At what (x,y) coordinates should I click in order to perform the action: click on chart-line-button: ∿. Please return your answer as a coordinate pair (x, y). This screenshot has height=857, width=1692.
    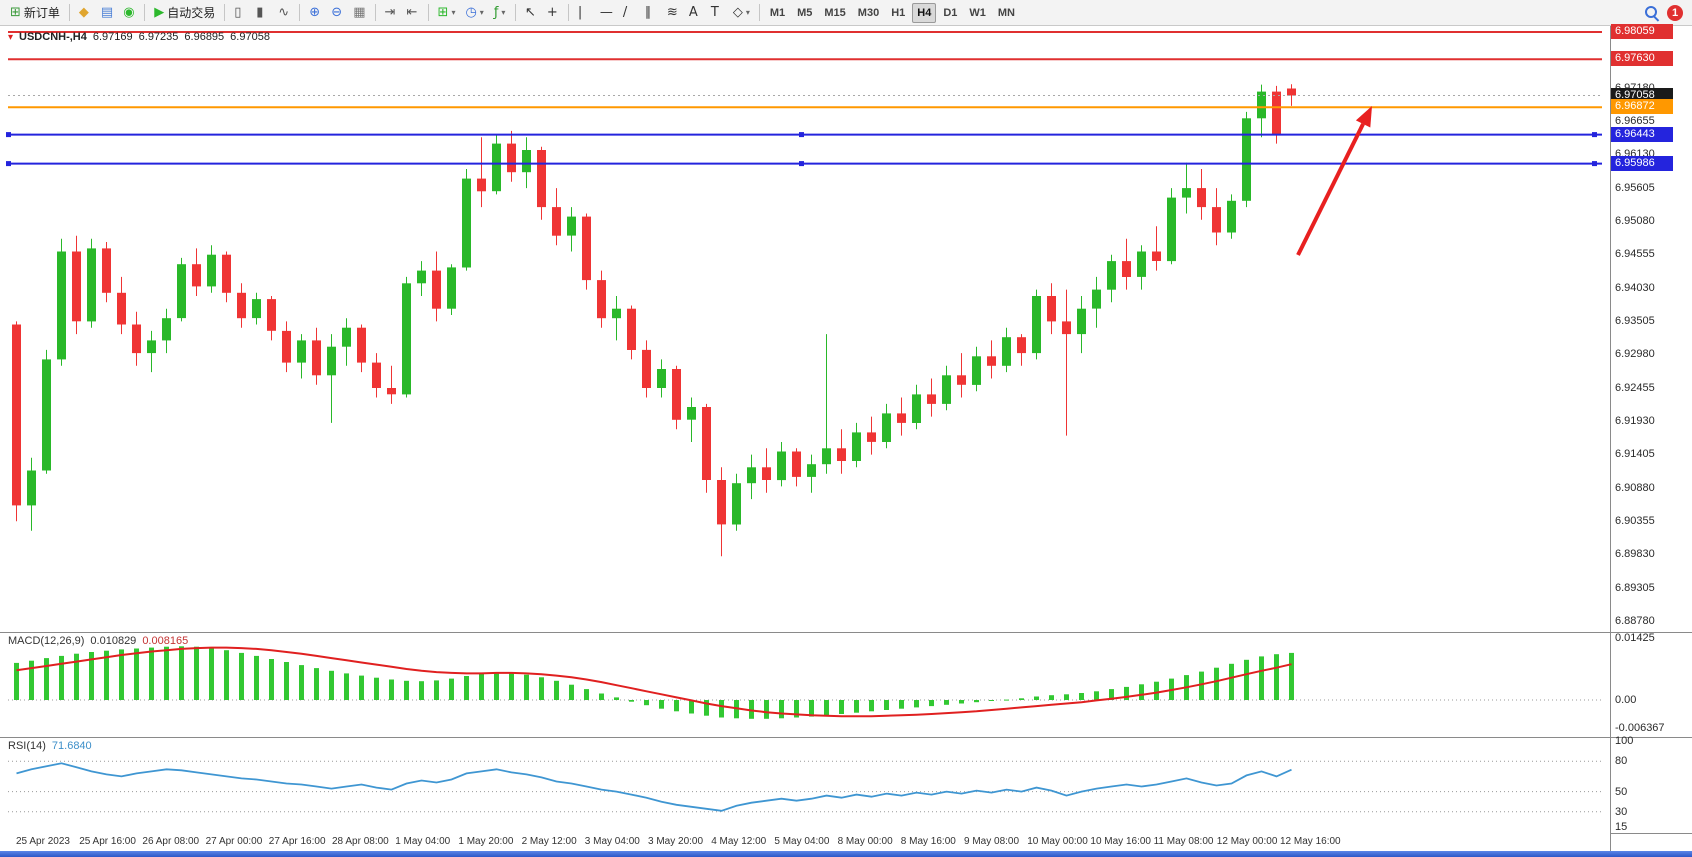
    Looking at the image, I should click on (284, 13).